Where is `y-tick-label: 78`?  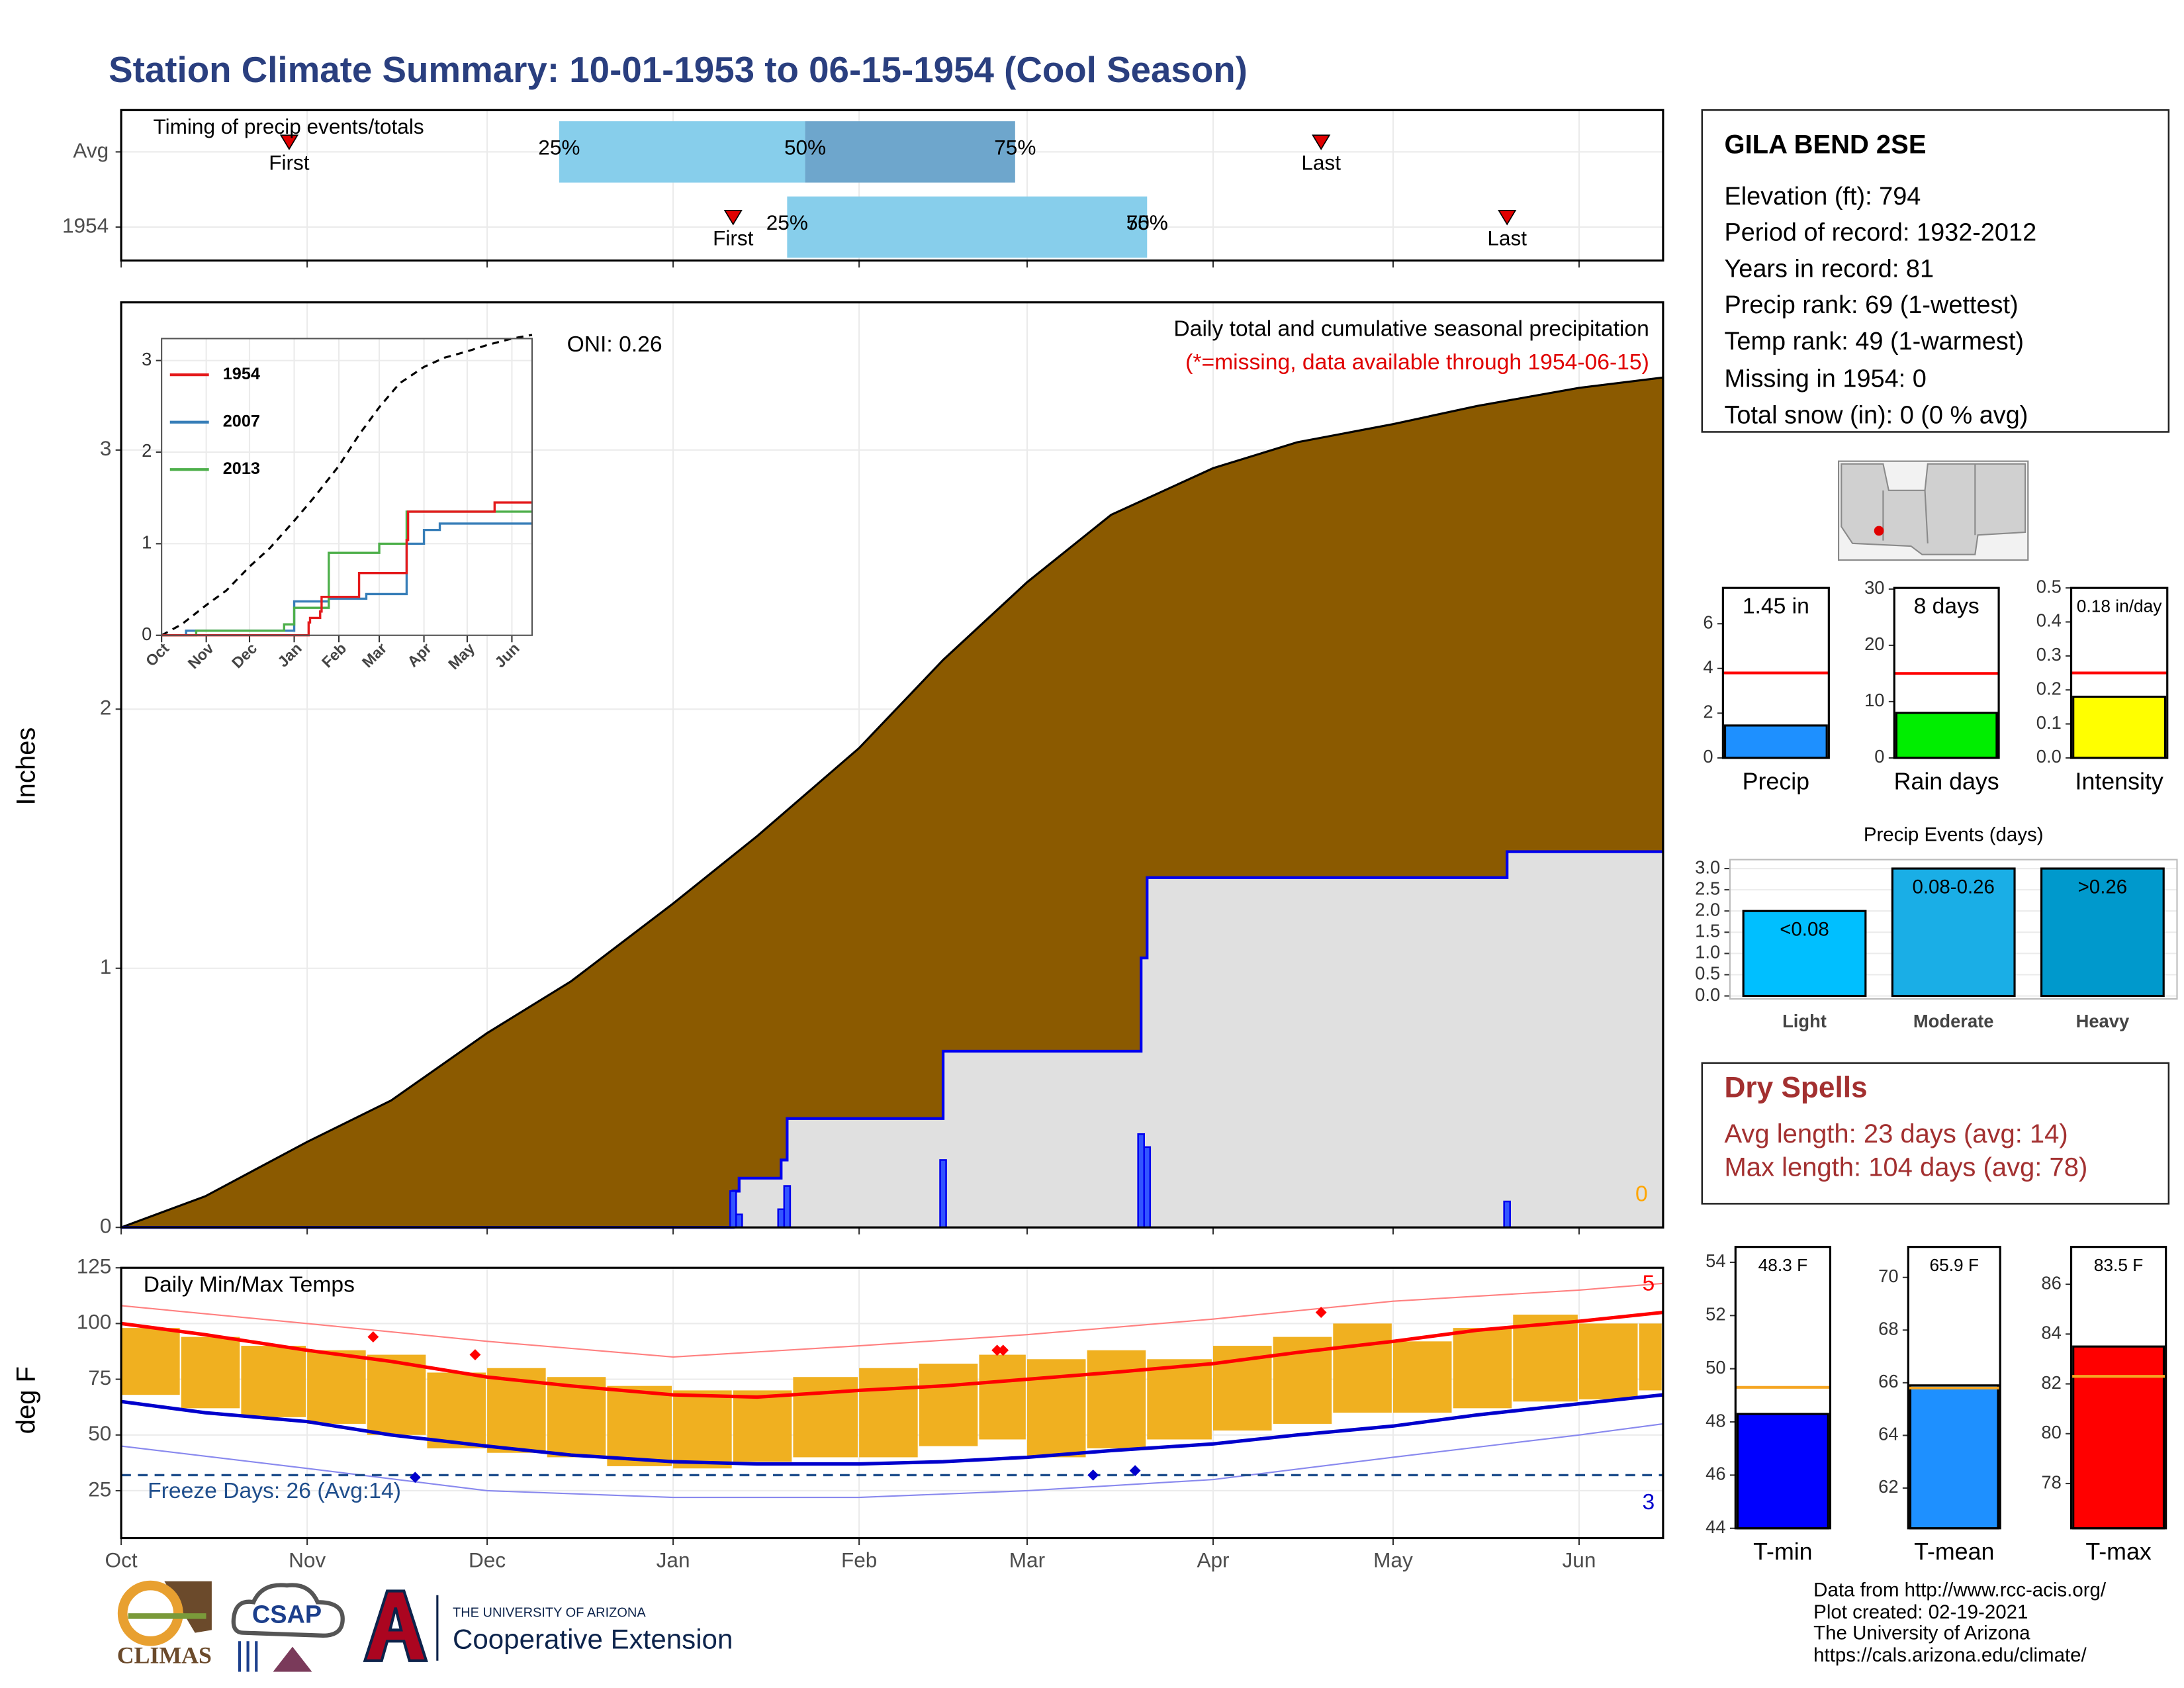 y-tick-label: 78 is located at coordinates (2051, 1482).